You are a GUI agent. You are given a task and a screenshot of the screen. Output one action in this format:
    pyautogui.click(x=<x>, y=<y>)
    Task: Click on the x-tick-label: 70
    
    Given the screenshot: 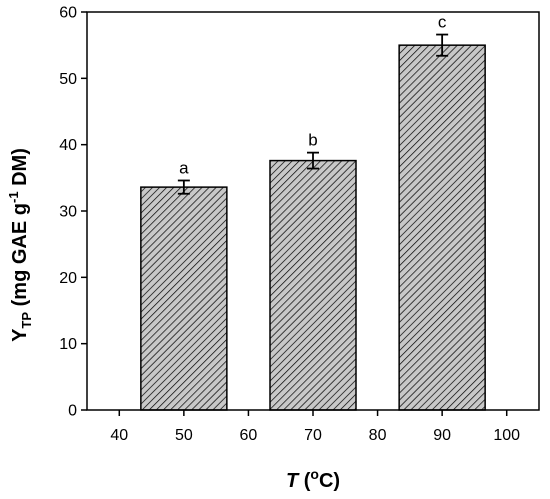 What is the action you would take?
    pyautogui.click(x=313, y=435)
    